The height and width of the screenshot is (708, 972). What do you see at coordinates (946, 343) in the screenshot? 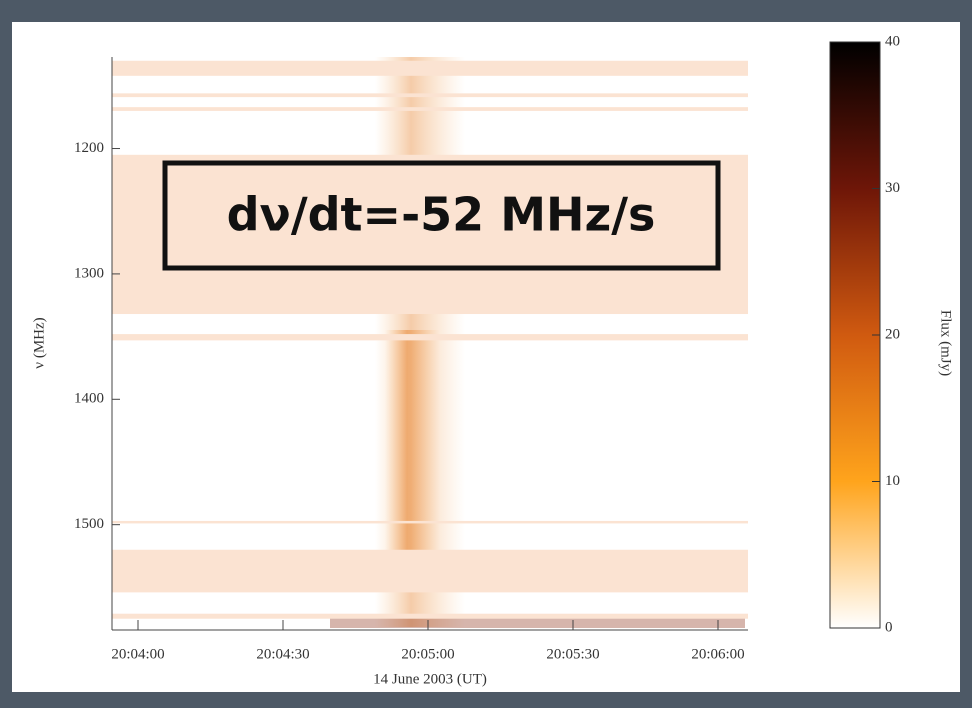
I see `colorbar-label: Flux (mJy)` at bounding box center [946, 343].